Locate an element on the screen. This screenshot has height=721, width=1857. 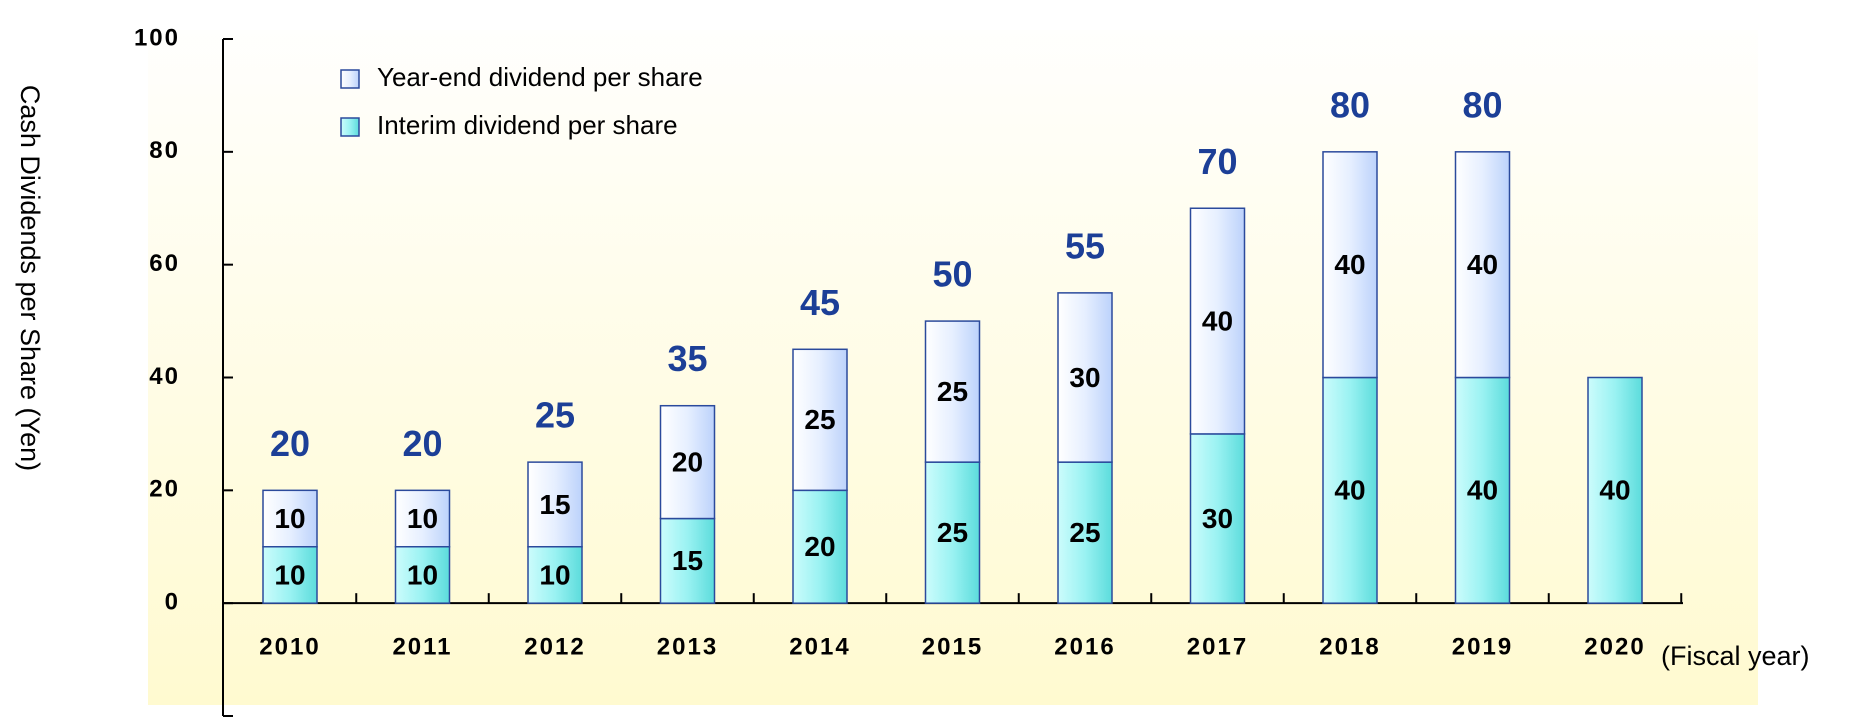
total-label: 50 is located at coordinates (952, 274).